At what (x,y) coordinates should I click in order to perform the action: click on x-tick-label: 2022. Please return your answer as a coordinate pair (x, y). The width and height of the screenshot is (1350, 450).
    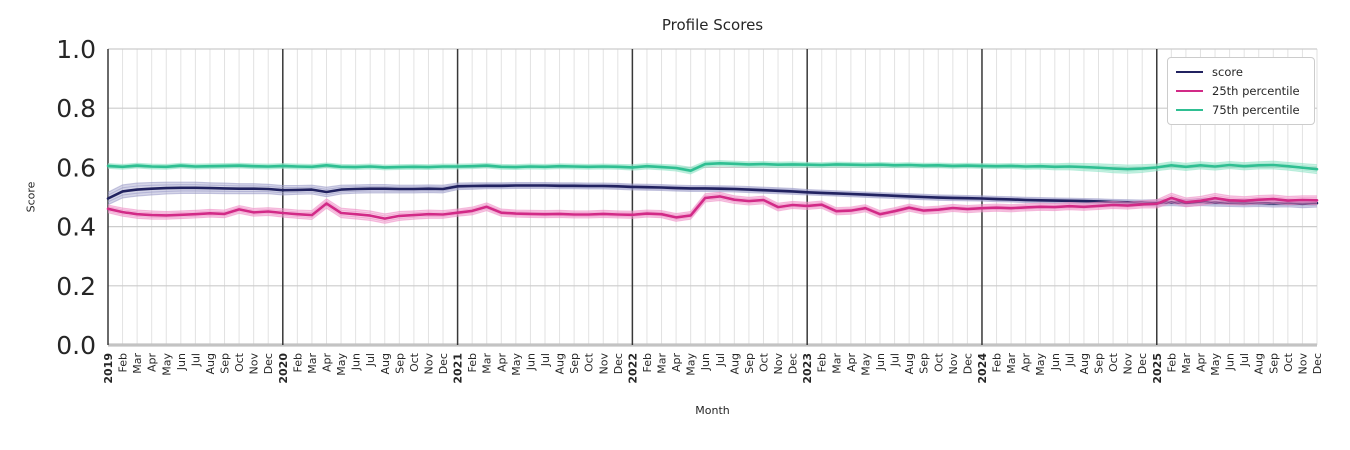
    Looking at the image, I should click on (632, 368).